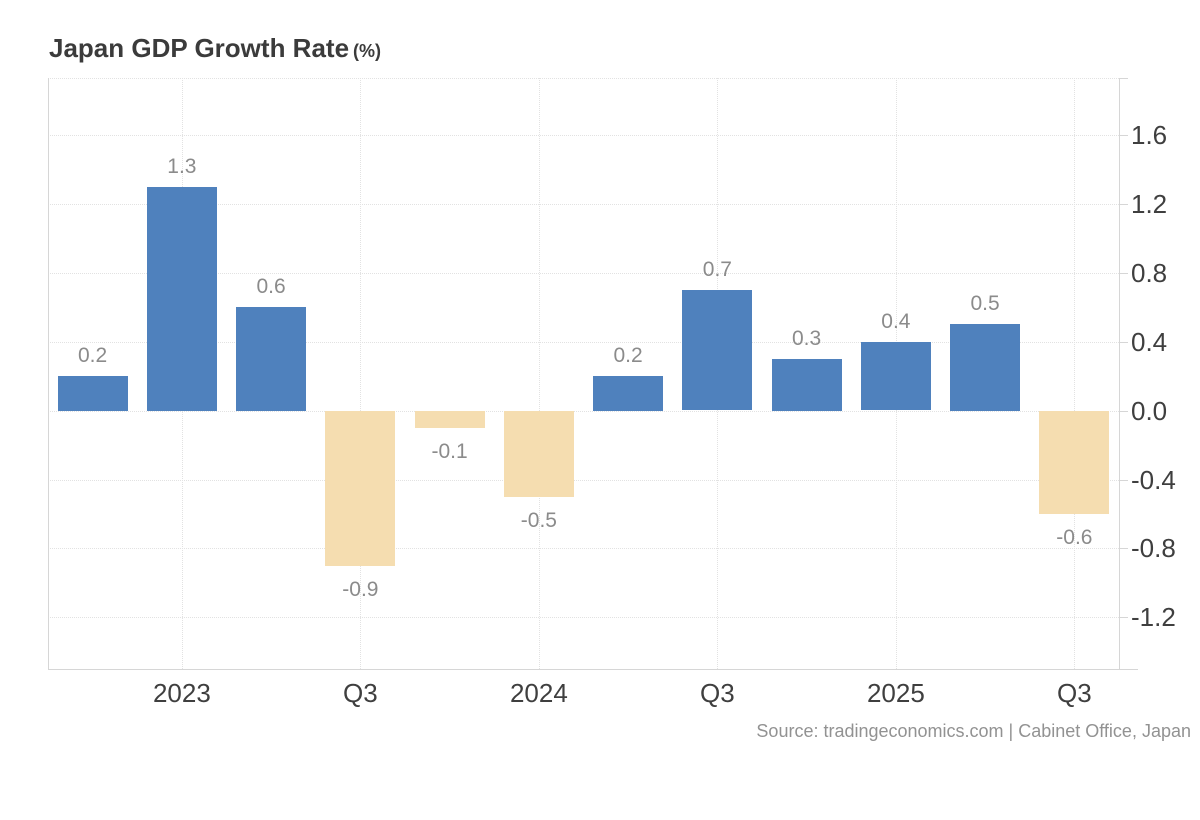 The height and width of the screenshot is (820, 1200). What do you see at coordinates (1149, 134) in the screenshot?
I see `y-axis-tick-label: 1.6` at bounding box center [1149, 134].